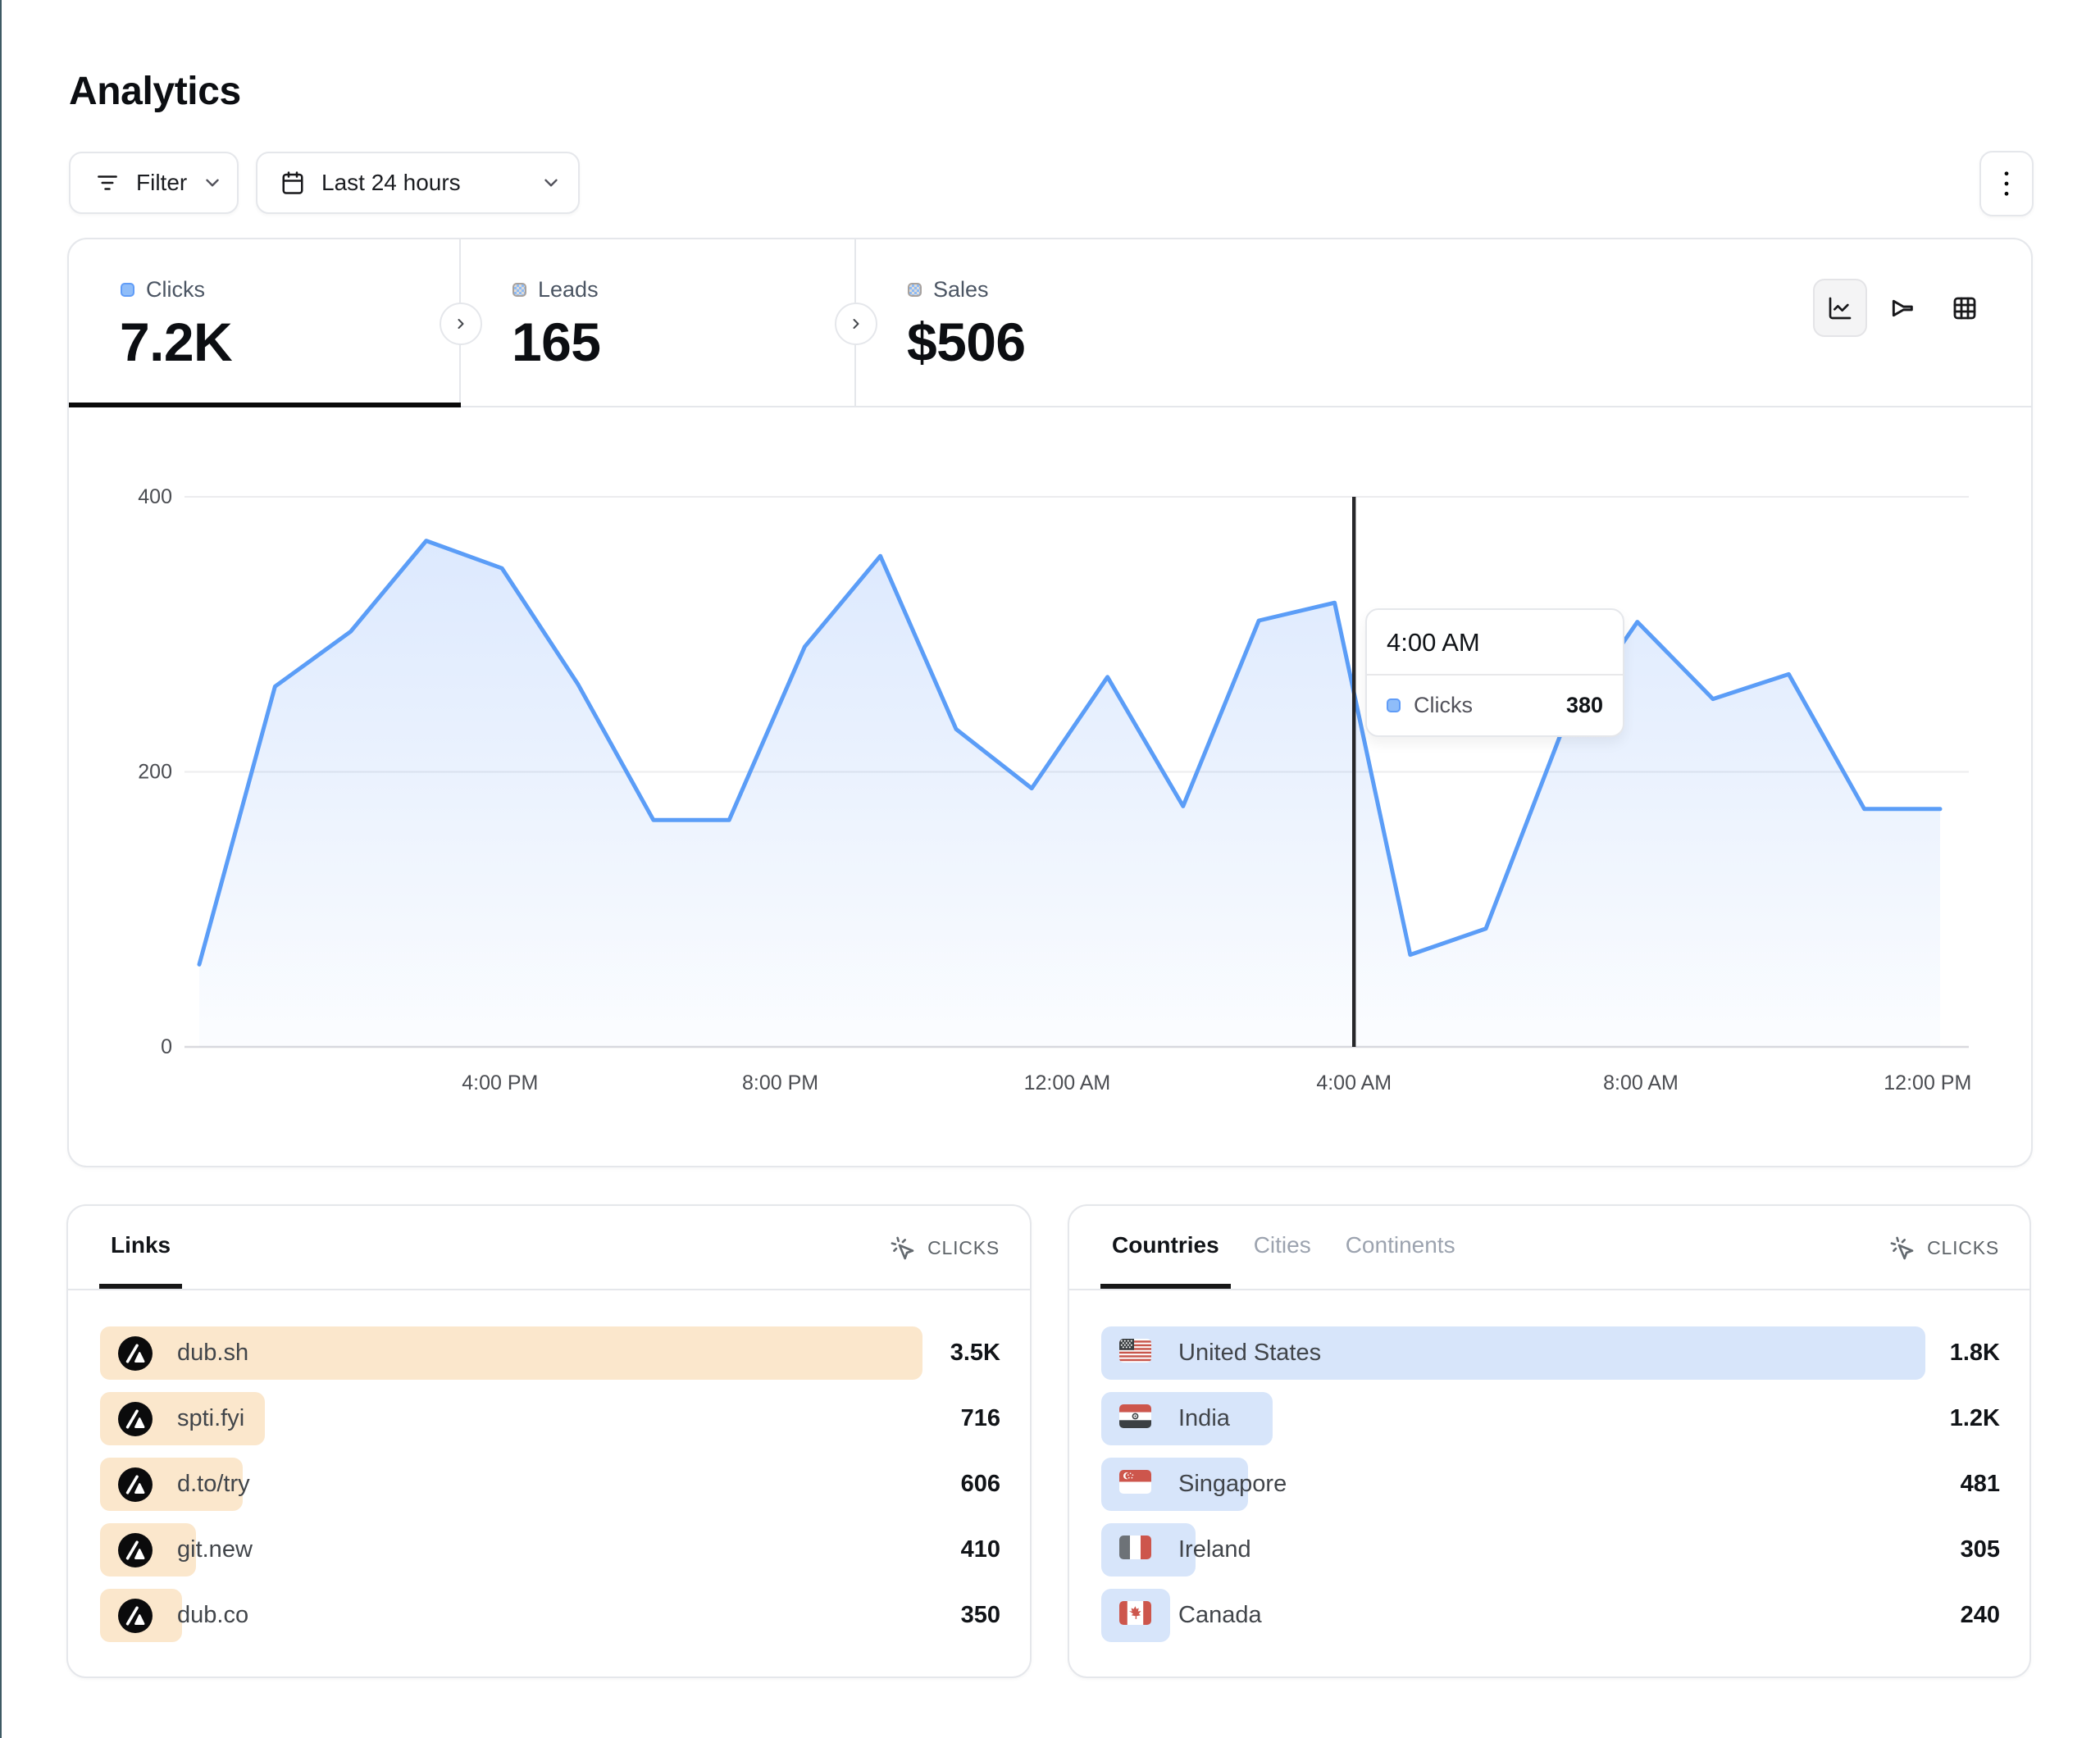 This screenshot has height=1738, width=2100. Describe the element at coordinates (1927, 1082) in the screenshot. I see `svg-text: 12:00 PM` at that location.